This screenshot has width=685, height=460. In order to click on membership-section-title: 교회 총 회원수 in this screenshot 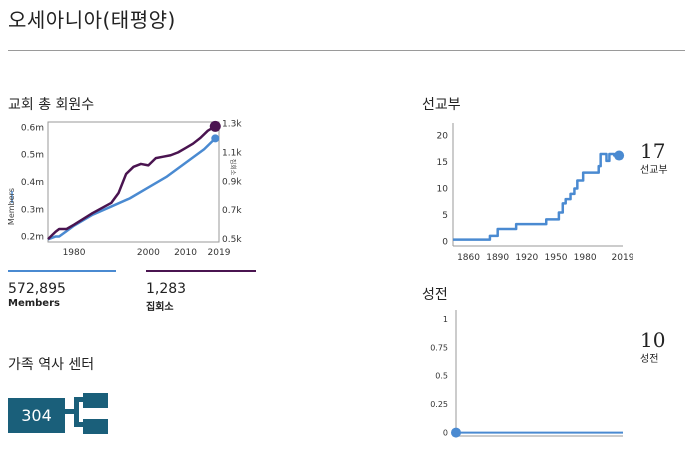, I will do `click(51, 105)`.